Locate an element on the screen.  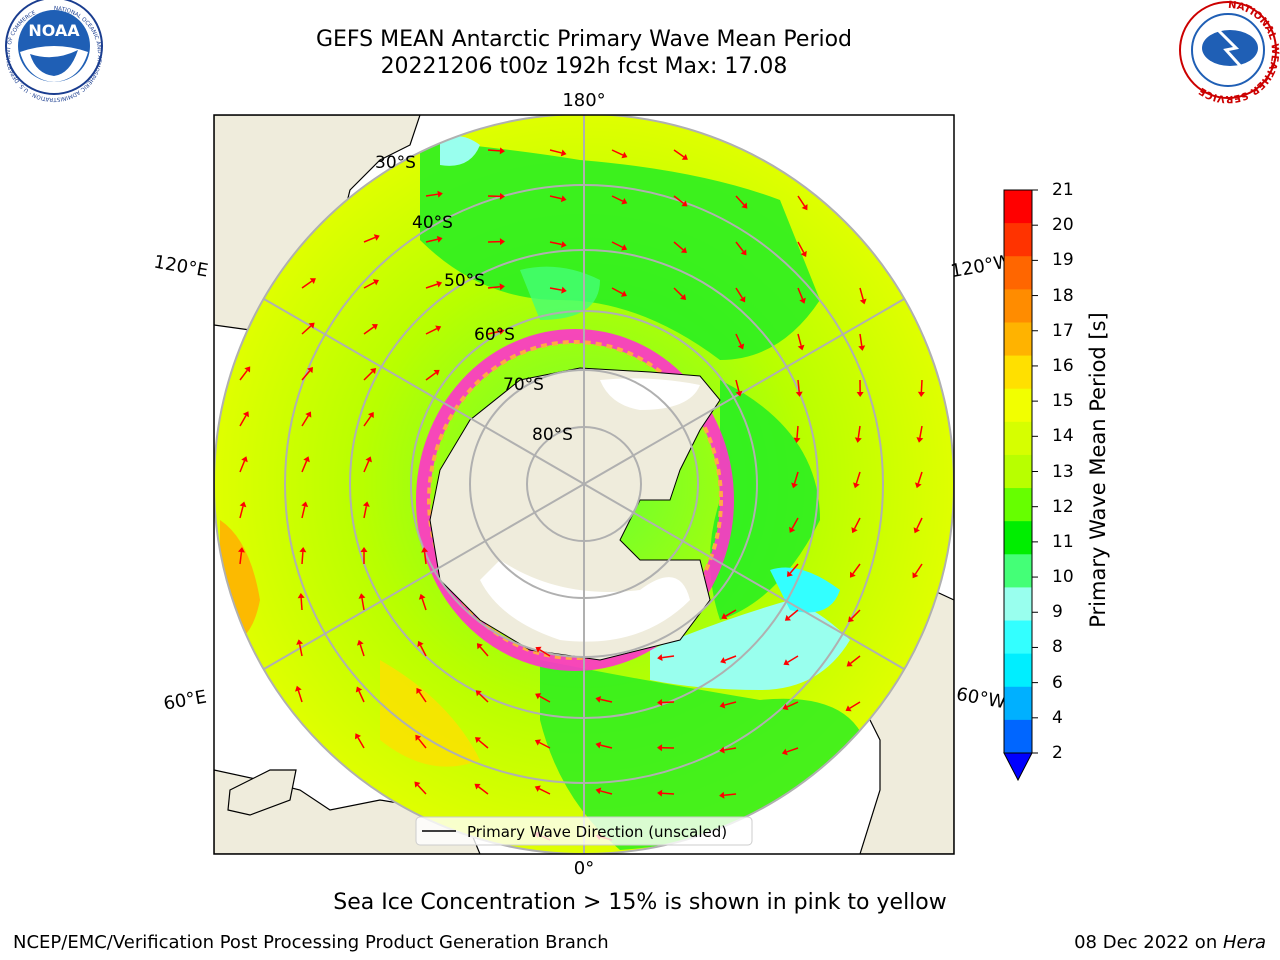
lat-label: 60°S is located at coordinates (494, 335).